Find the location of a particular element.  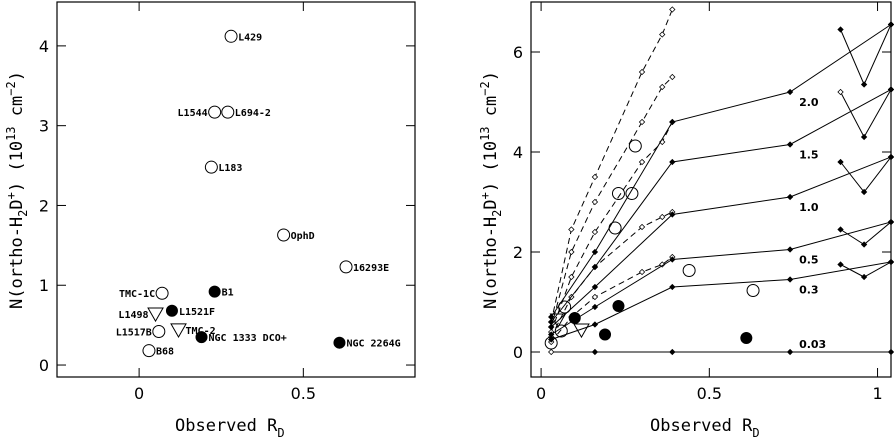

left-x-tick-label: 0 is located at coordinates (139, 393).